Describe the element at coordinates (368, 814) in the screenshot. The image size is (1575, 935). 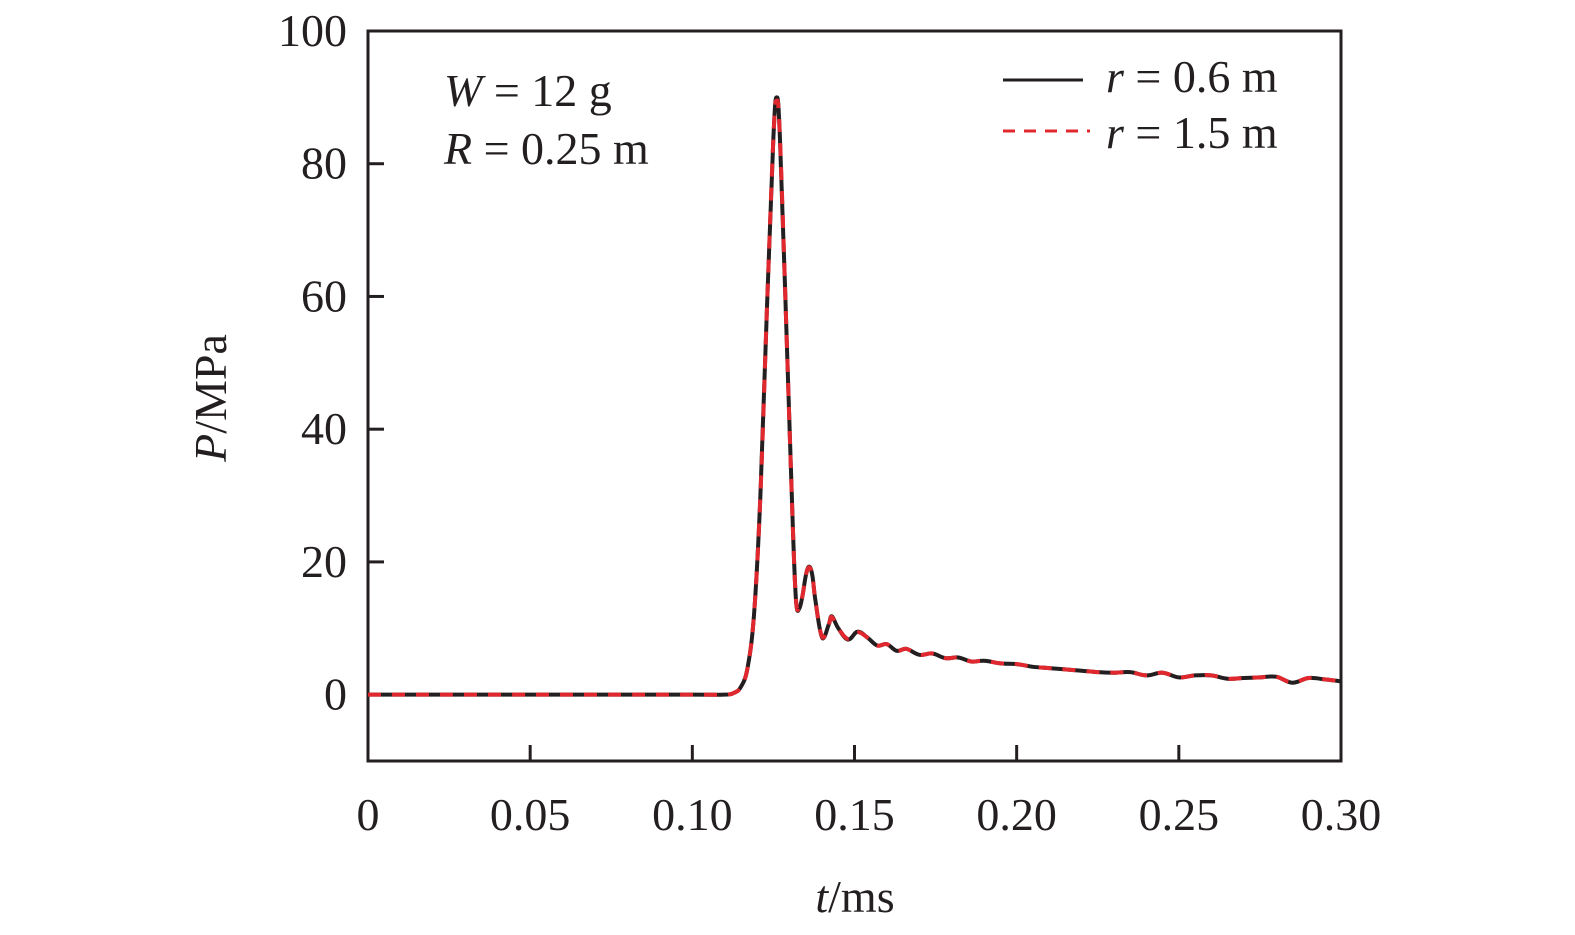
I see `x-tick-label: 0` at that location.